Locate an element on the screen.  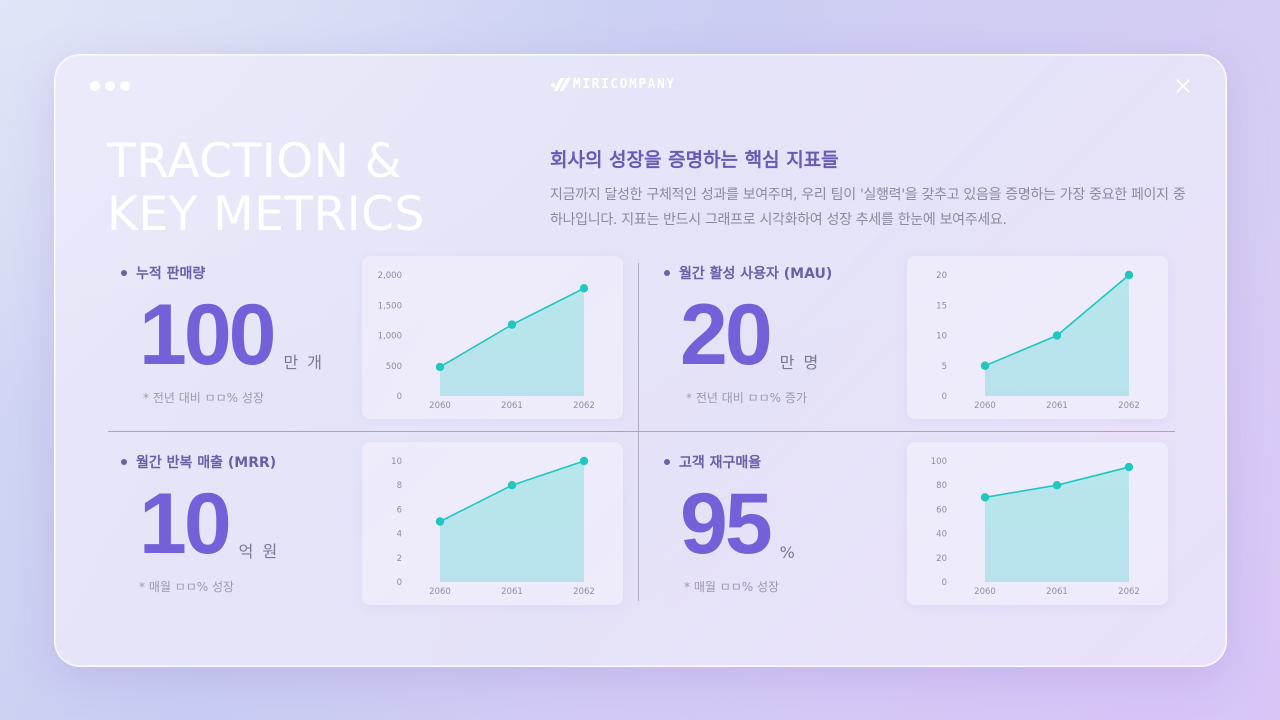
metric-mrr: 월간 반복 매출 (MRR) 10 억 원 * 매월 ㅁㅁ% 성장 is located at coordinates (200, 523).